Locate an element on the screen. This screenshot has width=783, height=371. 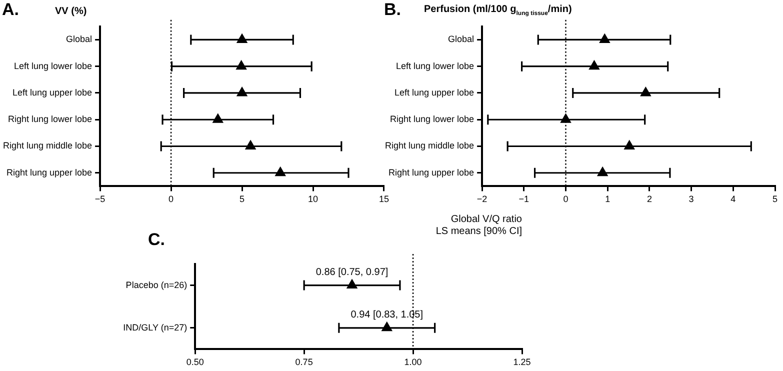
x-tick-label: −2 is located at coordinates (482, 199).